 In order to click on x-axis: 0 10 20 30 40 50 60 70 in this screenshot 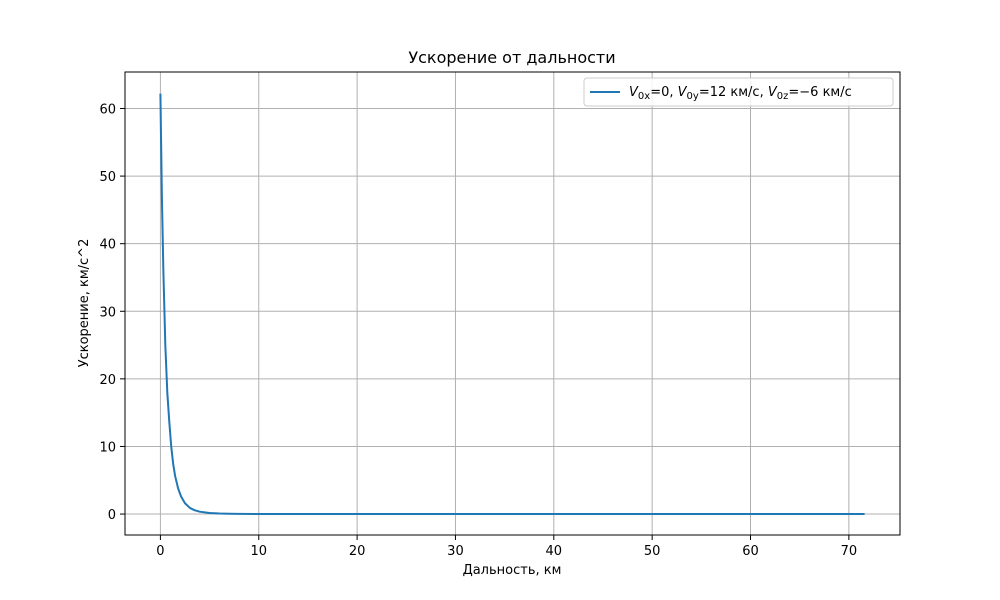, I will do `click(506, 547)`.